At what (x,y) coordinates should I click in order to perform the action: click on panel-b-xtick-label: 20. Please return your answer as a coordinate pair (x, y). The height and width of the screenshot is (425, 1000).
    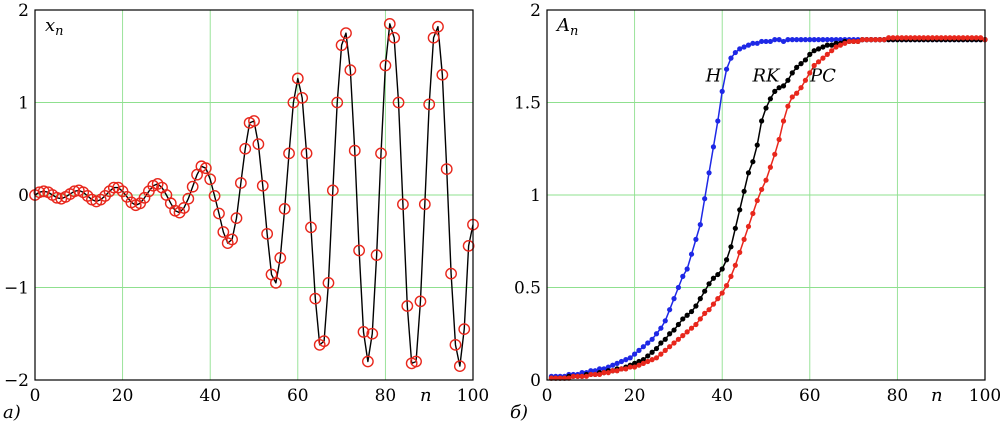
    Looking at the image, I should click on (635, 396).